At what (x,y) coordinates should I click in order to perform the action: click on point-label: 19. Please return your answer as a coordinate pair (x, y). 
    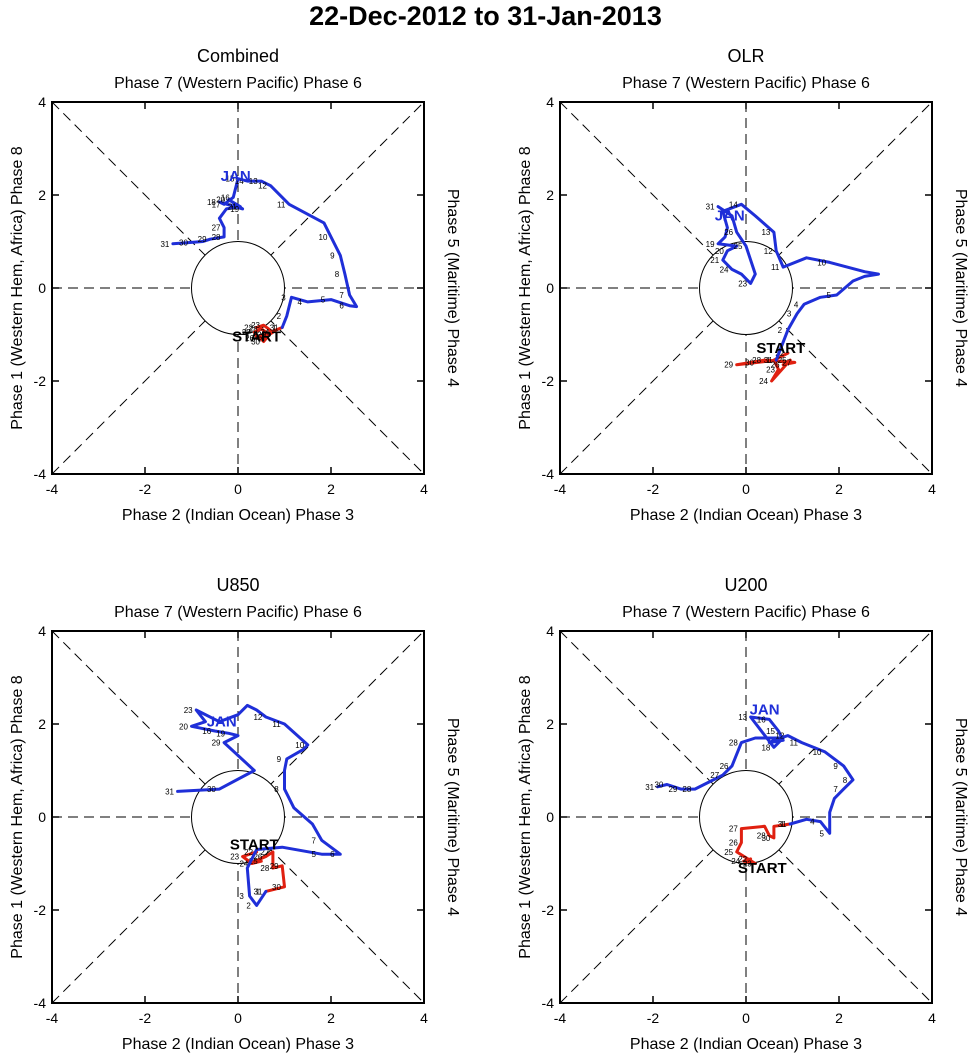
    Looking at the image, I should click on (234, 209).